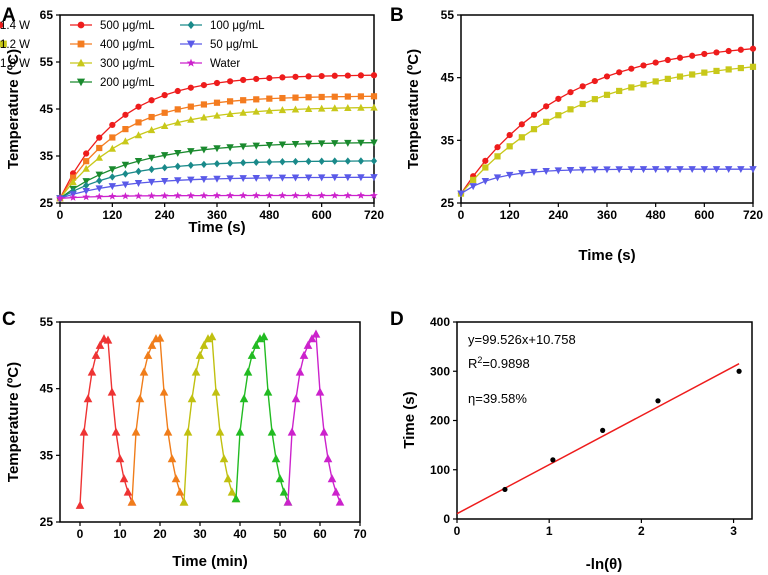  Describe the element at coordinates (47, 389) in the screenshot. I see `y-tick-label: 45` at that location.